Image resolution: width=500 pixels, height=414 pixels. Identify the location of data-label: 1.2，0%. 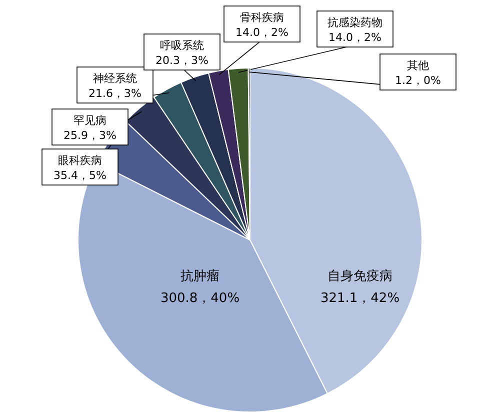
(418, 80).